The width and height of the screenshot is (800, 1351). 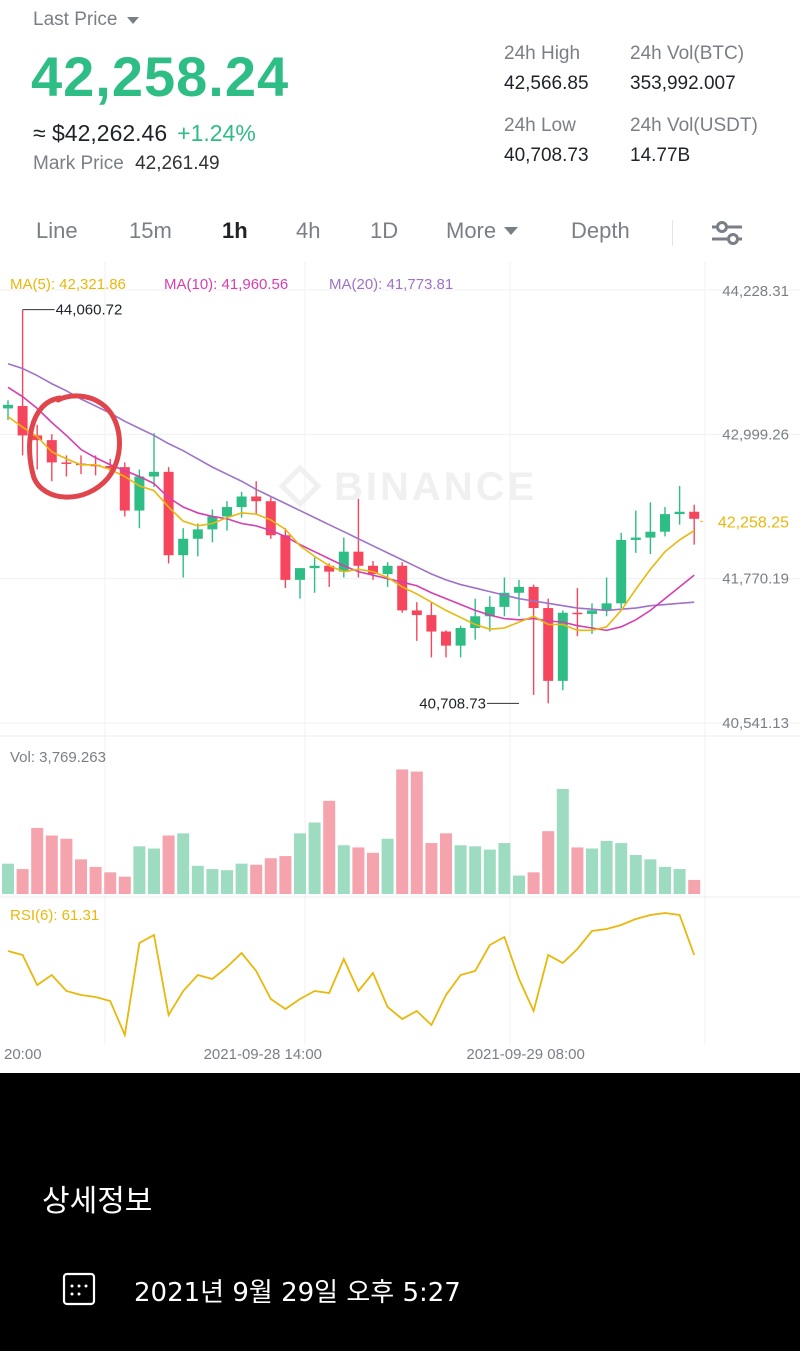 I want to click on change-percent: +1.24%, so click(x=216, y=133).